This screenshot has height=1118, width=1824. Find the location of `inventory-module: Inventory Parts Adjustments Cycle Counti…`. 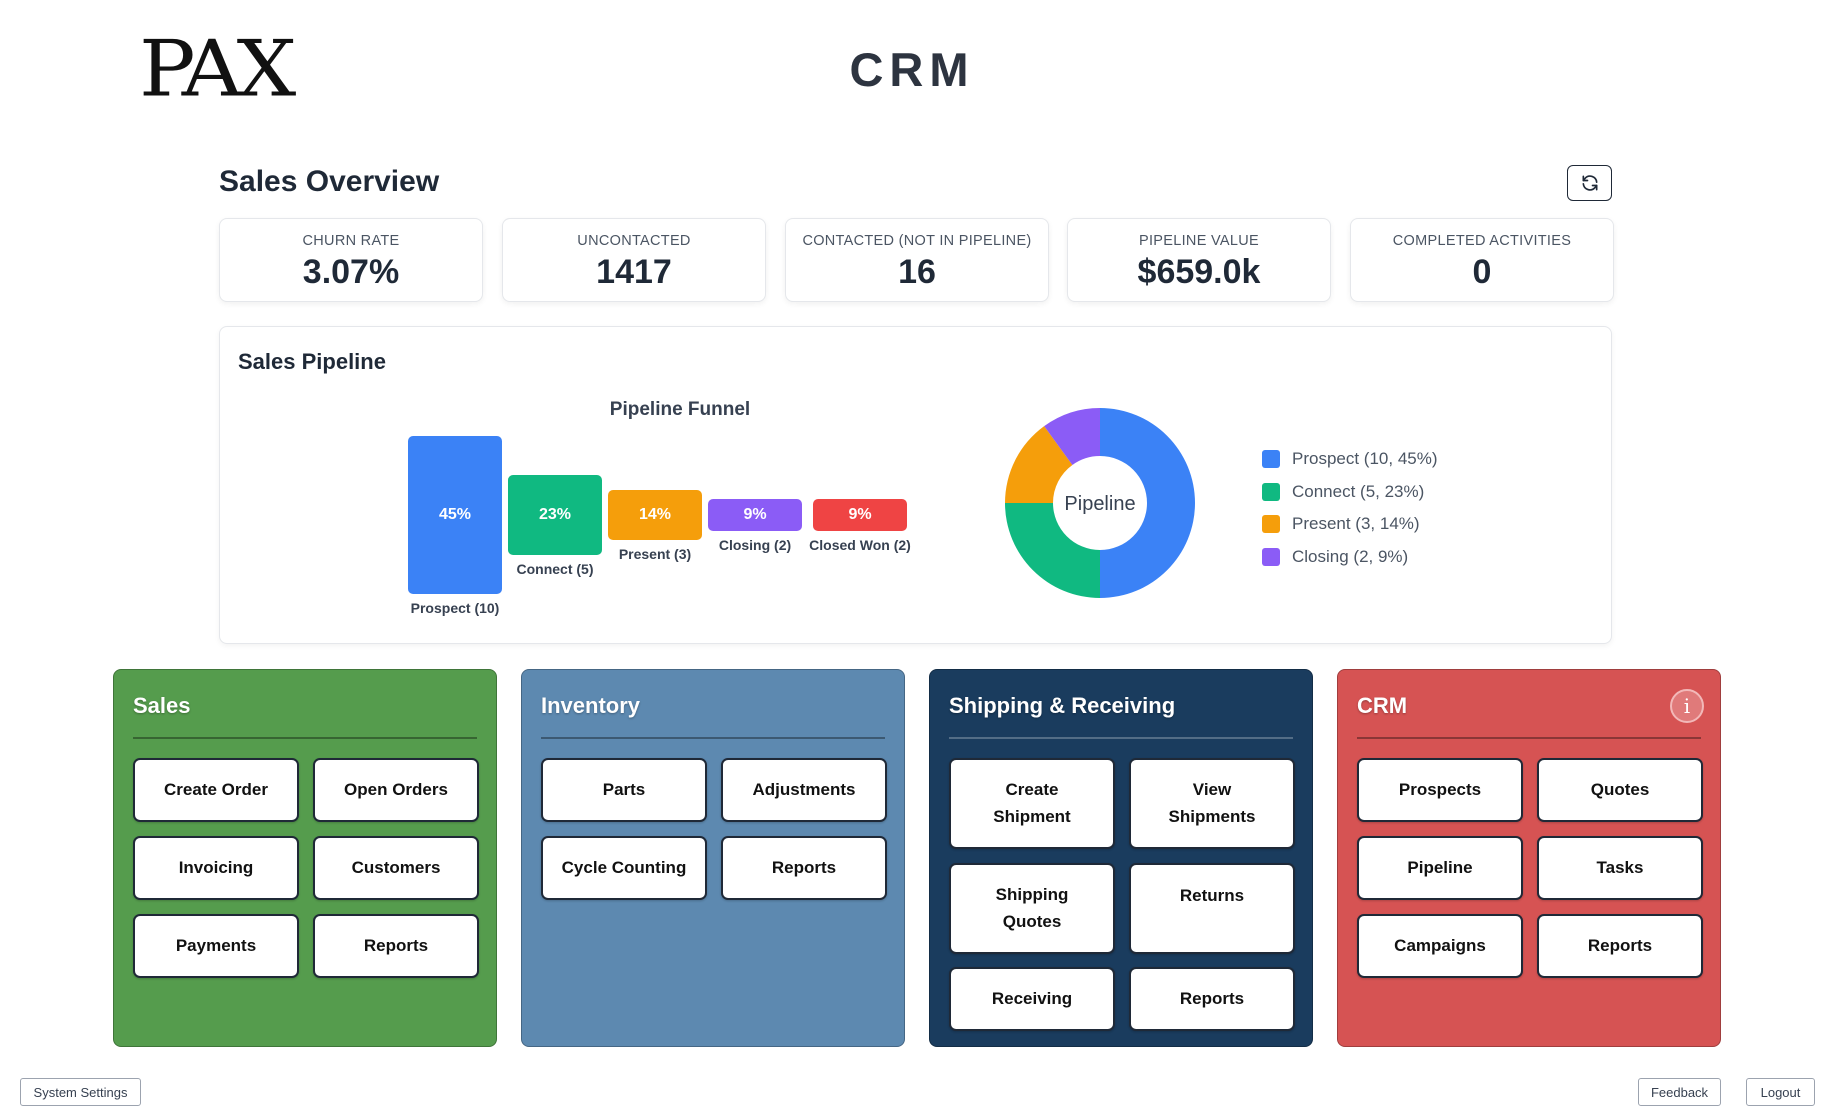

inventory-module: Inventory Parts Adjustments Cycle Counti… is located at coordinates (713, 858).